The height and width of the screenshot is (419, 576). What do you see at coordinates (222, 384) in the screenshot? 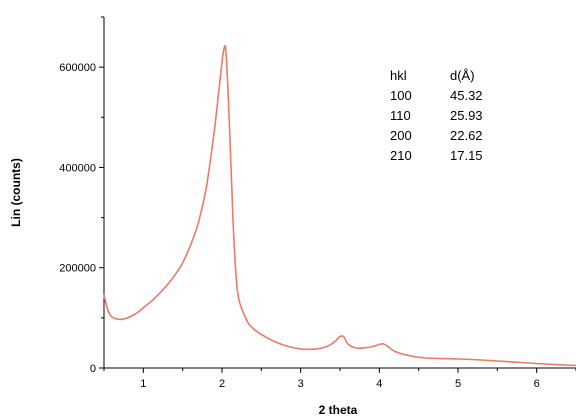
I see `x-tick-label: 2` at bounding box center [222, 384].